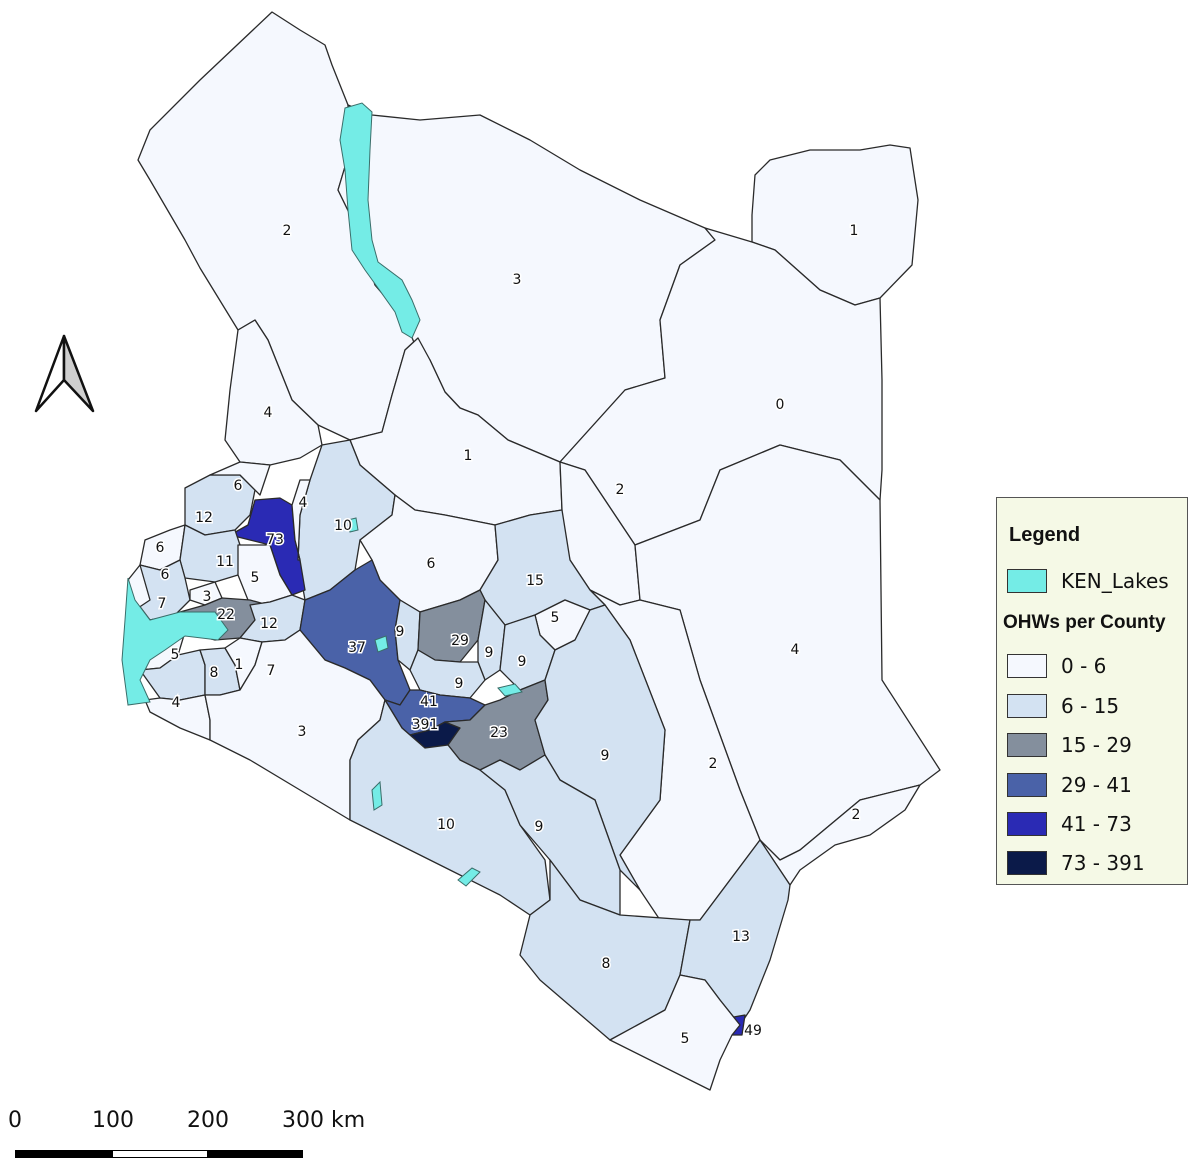  I want to click on label-garissa: 4, so click(795, 650).